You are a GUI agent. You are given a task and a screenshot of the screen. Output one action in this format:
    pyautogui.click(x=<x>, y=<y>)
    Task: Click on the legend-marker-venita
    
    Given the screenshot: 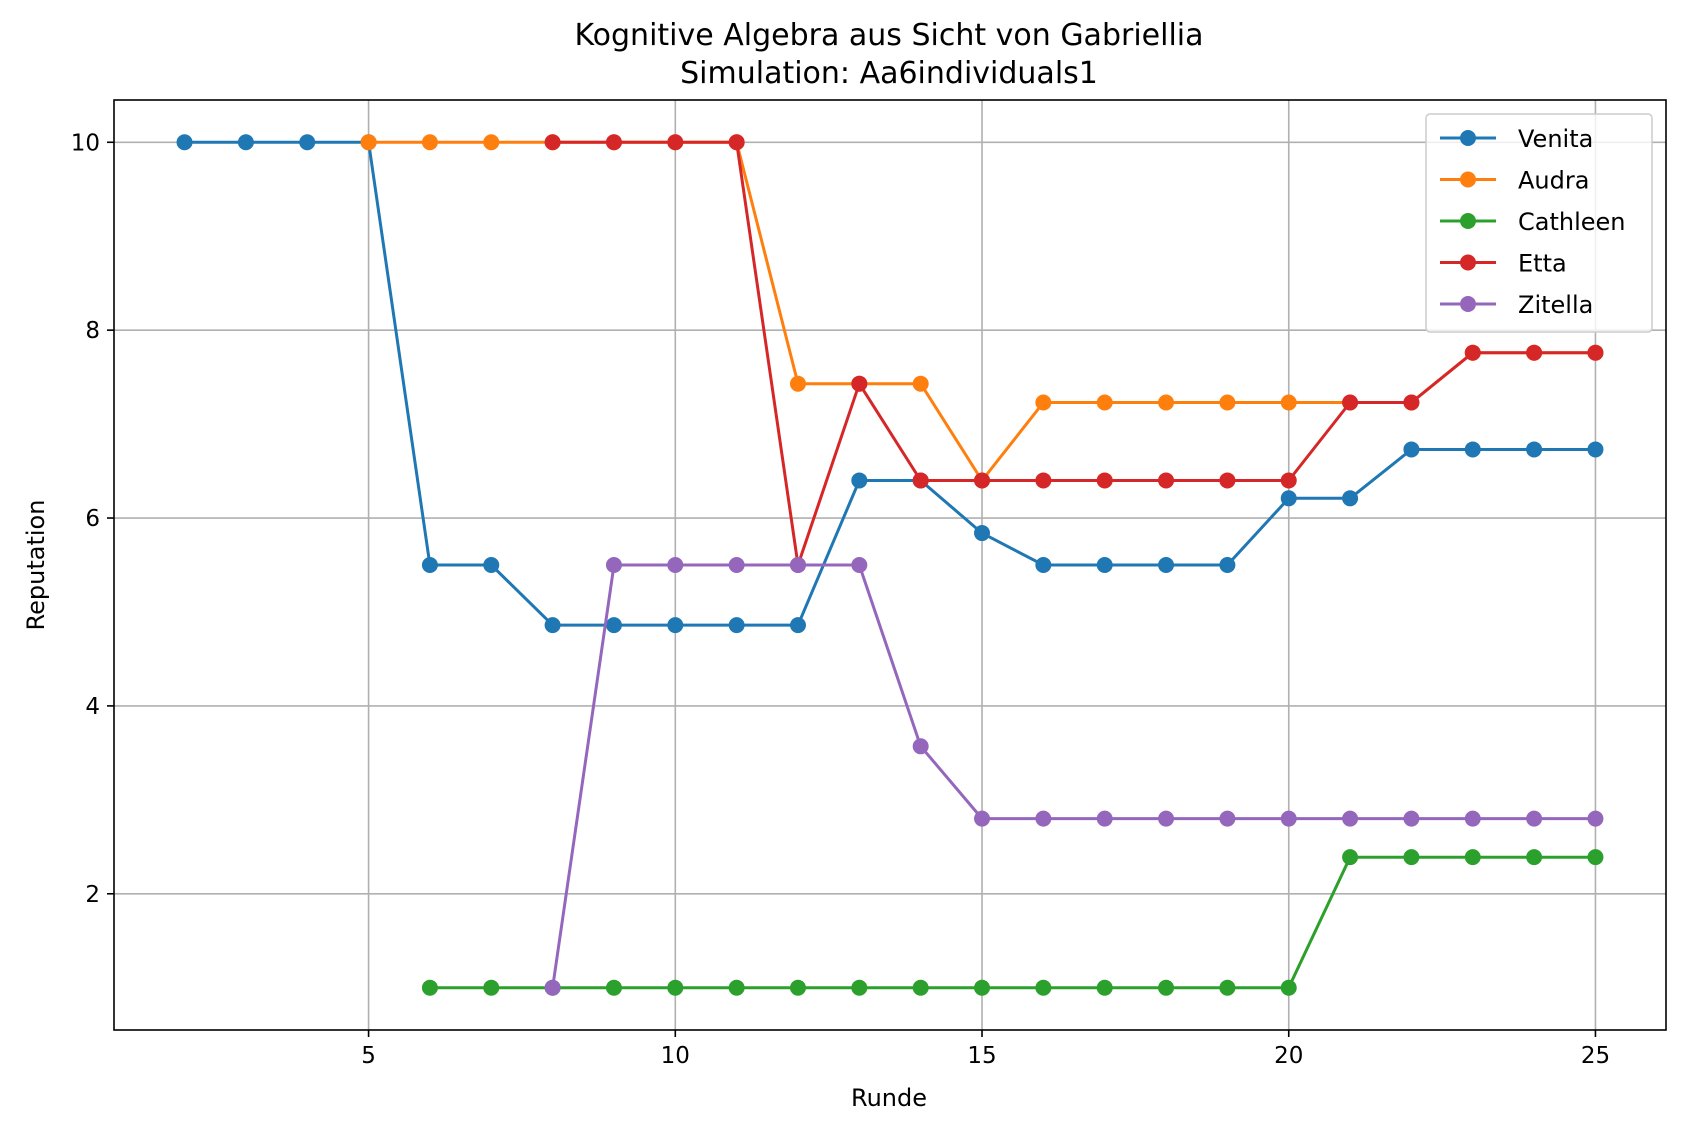 What is the action you would take?
    pyautogui.click(x=1468, y=138)
    